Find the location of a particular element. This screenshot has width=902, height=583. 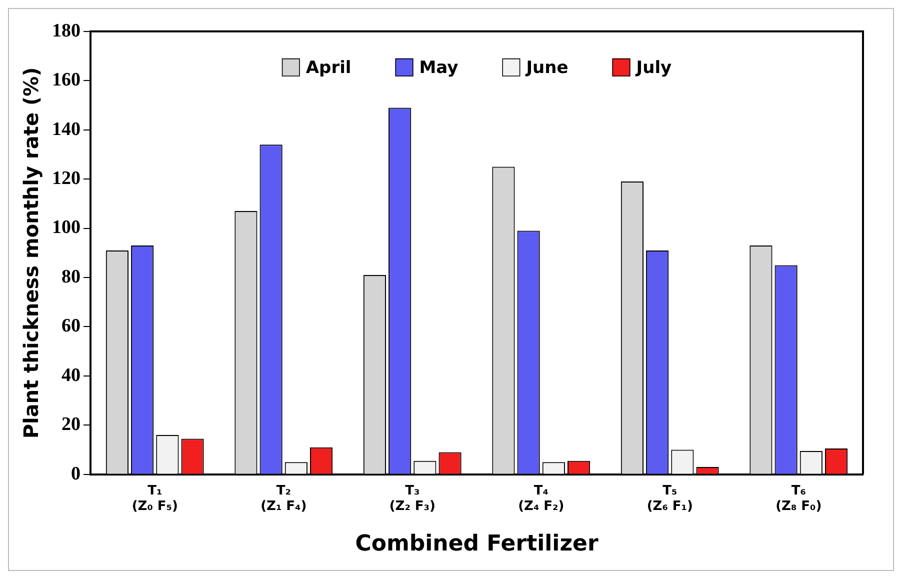

y-tick-label: 40 is located at coordinates (71, 375).